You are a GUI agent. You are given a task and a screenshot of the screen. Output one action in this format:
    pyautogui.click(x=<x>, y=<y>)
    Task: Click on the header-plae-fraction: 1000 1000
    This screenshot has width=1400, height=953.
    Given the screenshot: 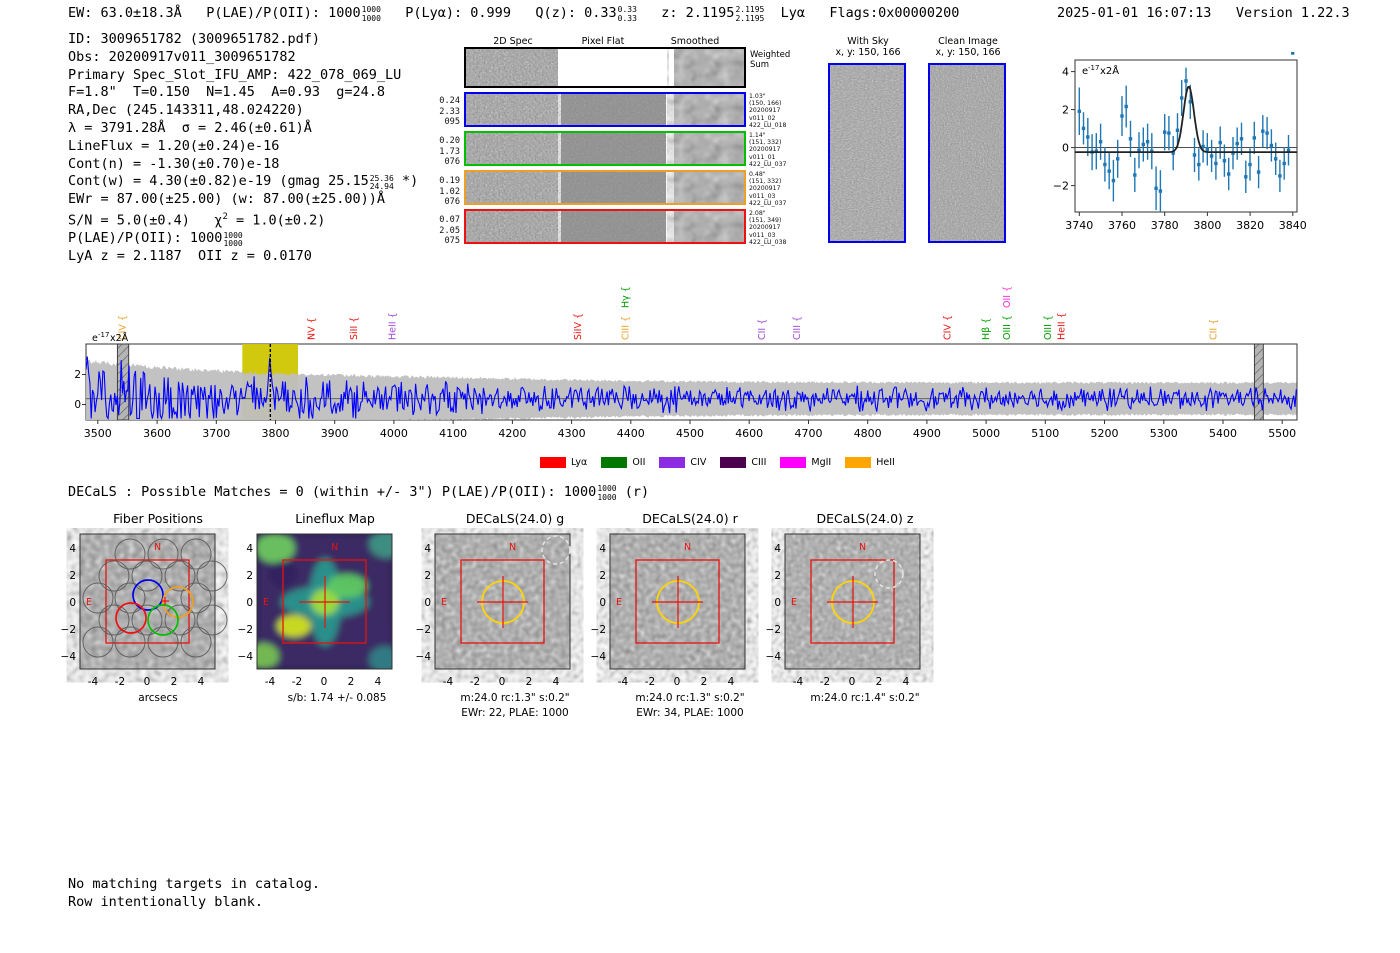 What is the action you would take?
    pyautogui.click(x=371, y=14)
    